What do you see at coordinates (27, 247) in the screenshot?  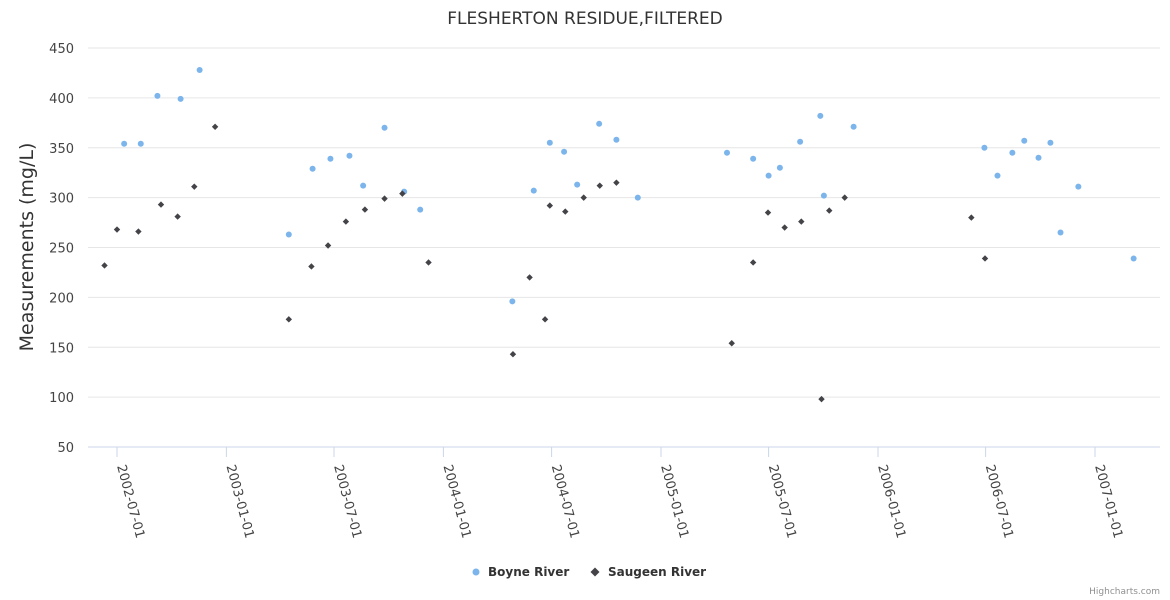 I see `y-axis-title: Measurements (mg/L)` at bounding box center [27, 247].